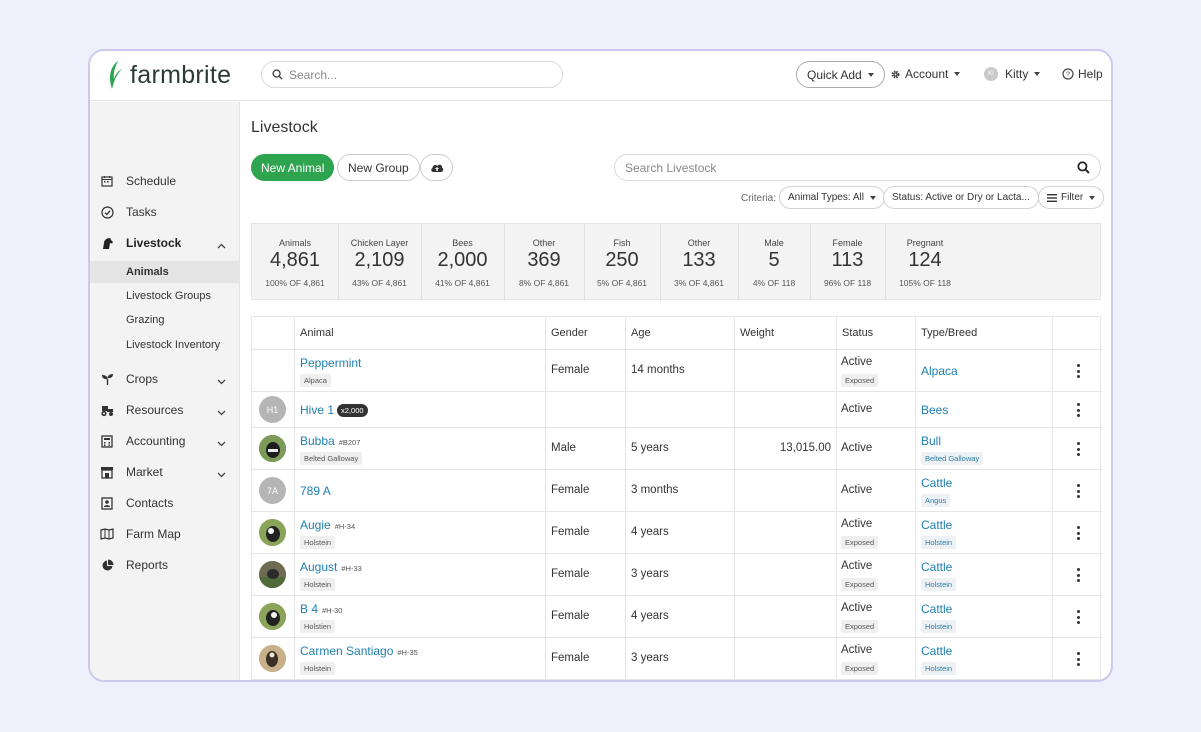 The image size is (1201, 732). I want to click on column-header-type-breed: Type/Breed, so click(949, 333).